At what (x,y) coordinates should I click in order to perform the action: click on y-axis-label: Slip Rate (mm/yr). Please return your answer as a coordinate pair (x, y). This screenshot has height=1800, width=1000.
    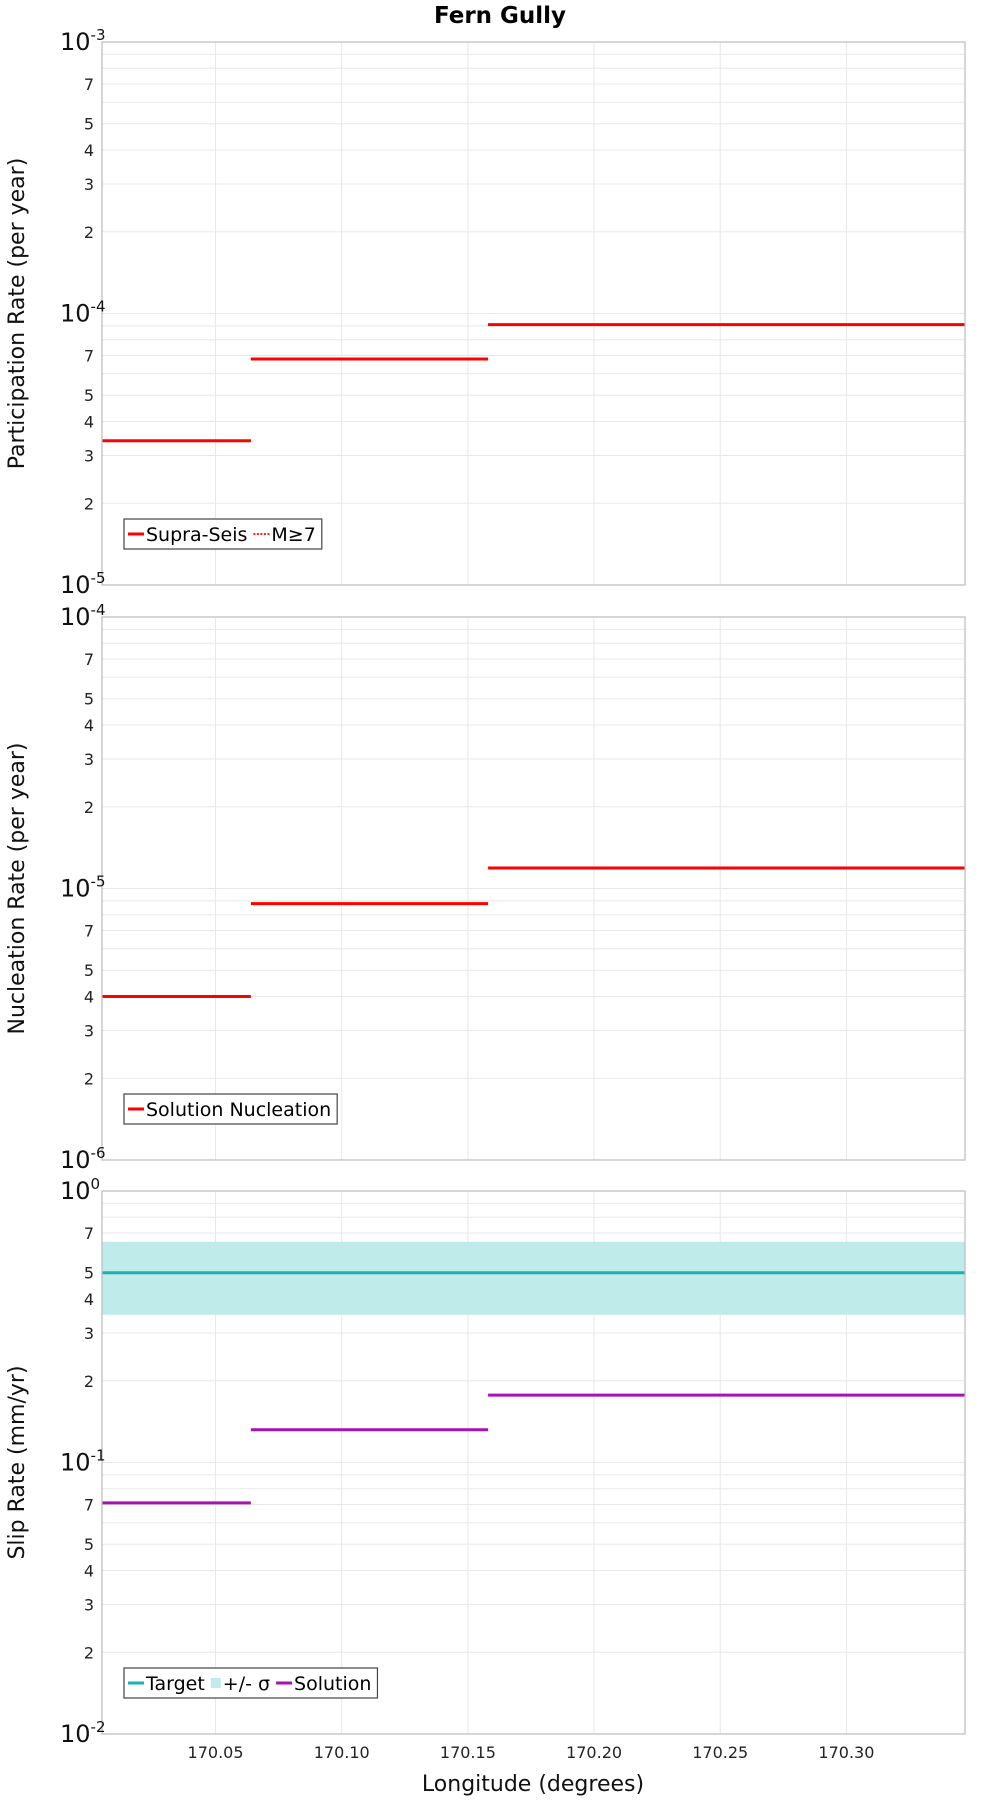
    Looking at the image, I should click on (17, 1462).